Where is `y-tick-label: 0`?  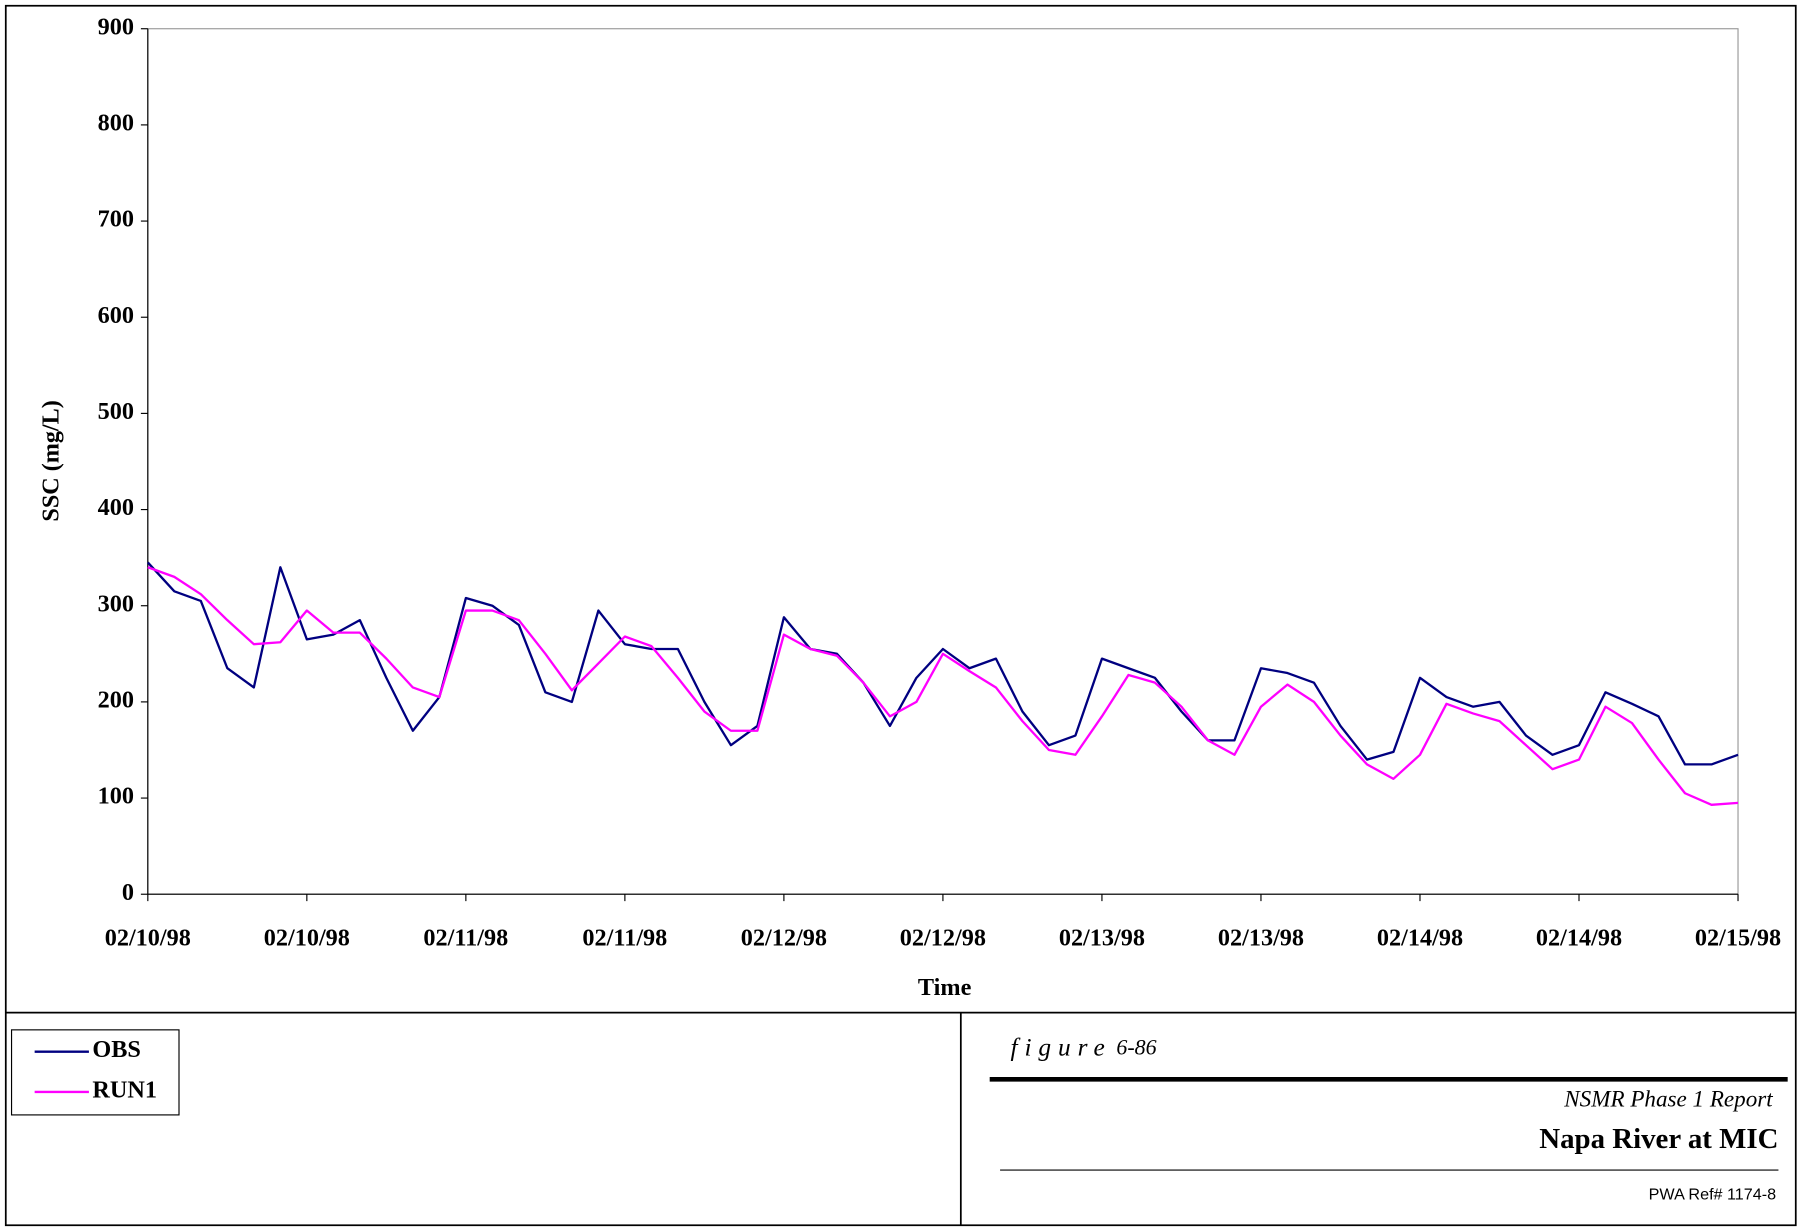 y-tick-label: 0 is located at coordinates (128, 892).